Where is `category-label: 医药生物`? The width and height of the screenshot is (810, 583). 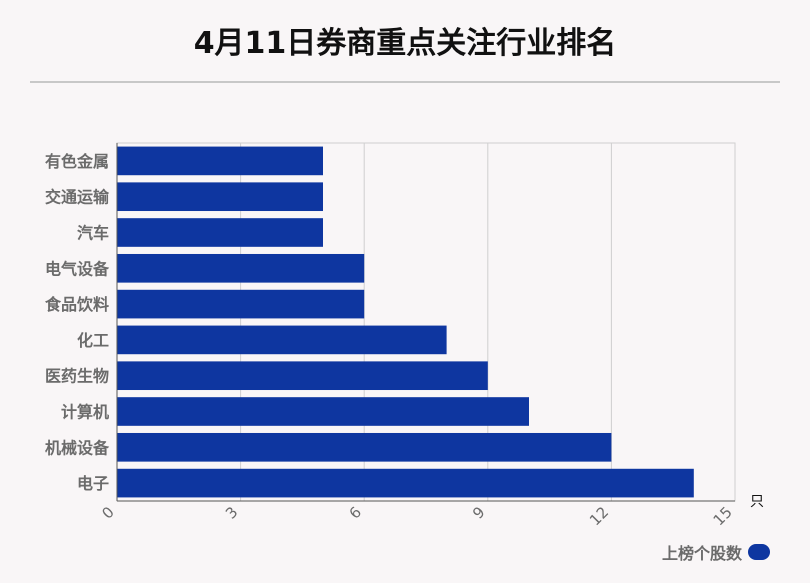
category-label: 医药生物 is located at coordinates (77, 376).